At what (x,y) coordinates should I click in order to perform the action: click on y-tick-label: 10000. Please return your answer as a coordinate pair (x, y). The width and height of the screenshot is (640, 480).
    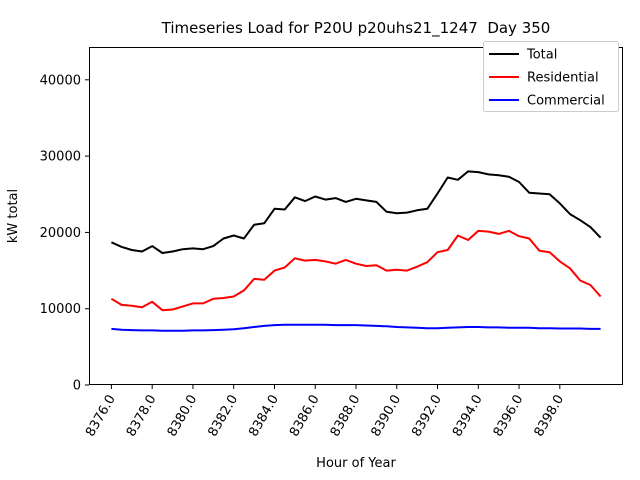
    Looking at the image, I should click on (60, 309).